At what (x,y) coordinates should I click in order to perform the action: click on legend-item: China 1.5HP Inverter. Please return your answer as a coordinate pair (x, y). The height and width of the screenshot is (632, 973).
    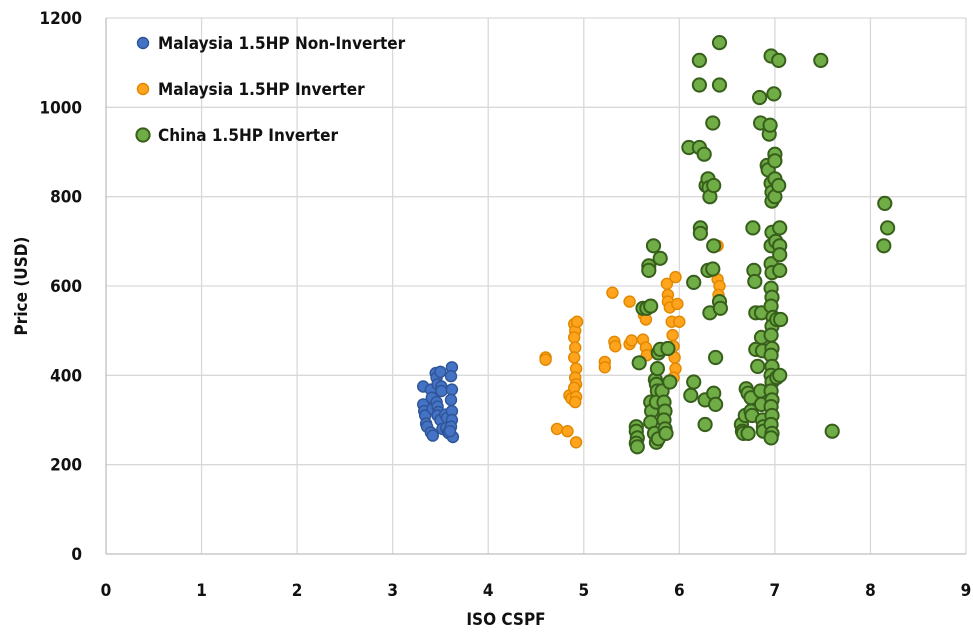
    Looking at the image, I should click on (236, 136).